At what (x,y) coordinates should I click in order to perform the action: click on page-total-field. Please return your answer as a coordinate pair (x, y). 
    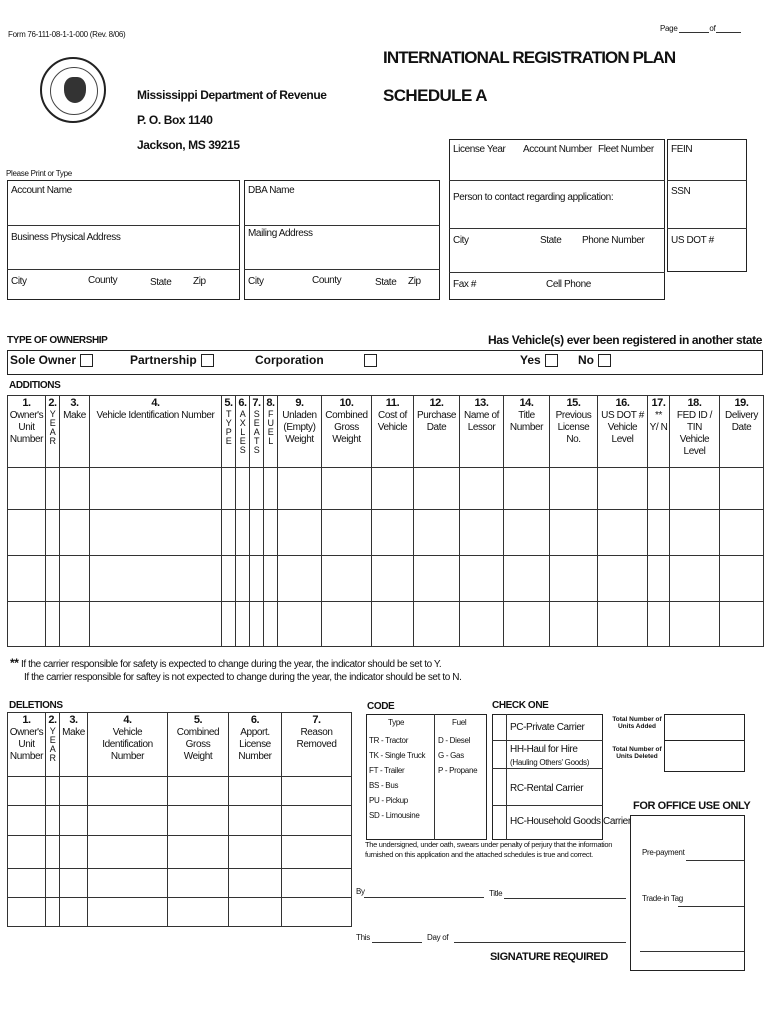
    Looking at the image, I should click on (728, 32).